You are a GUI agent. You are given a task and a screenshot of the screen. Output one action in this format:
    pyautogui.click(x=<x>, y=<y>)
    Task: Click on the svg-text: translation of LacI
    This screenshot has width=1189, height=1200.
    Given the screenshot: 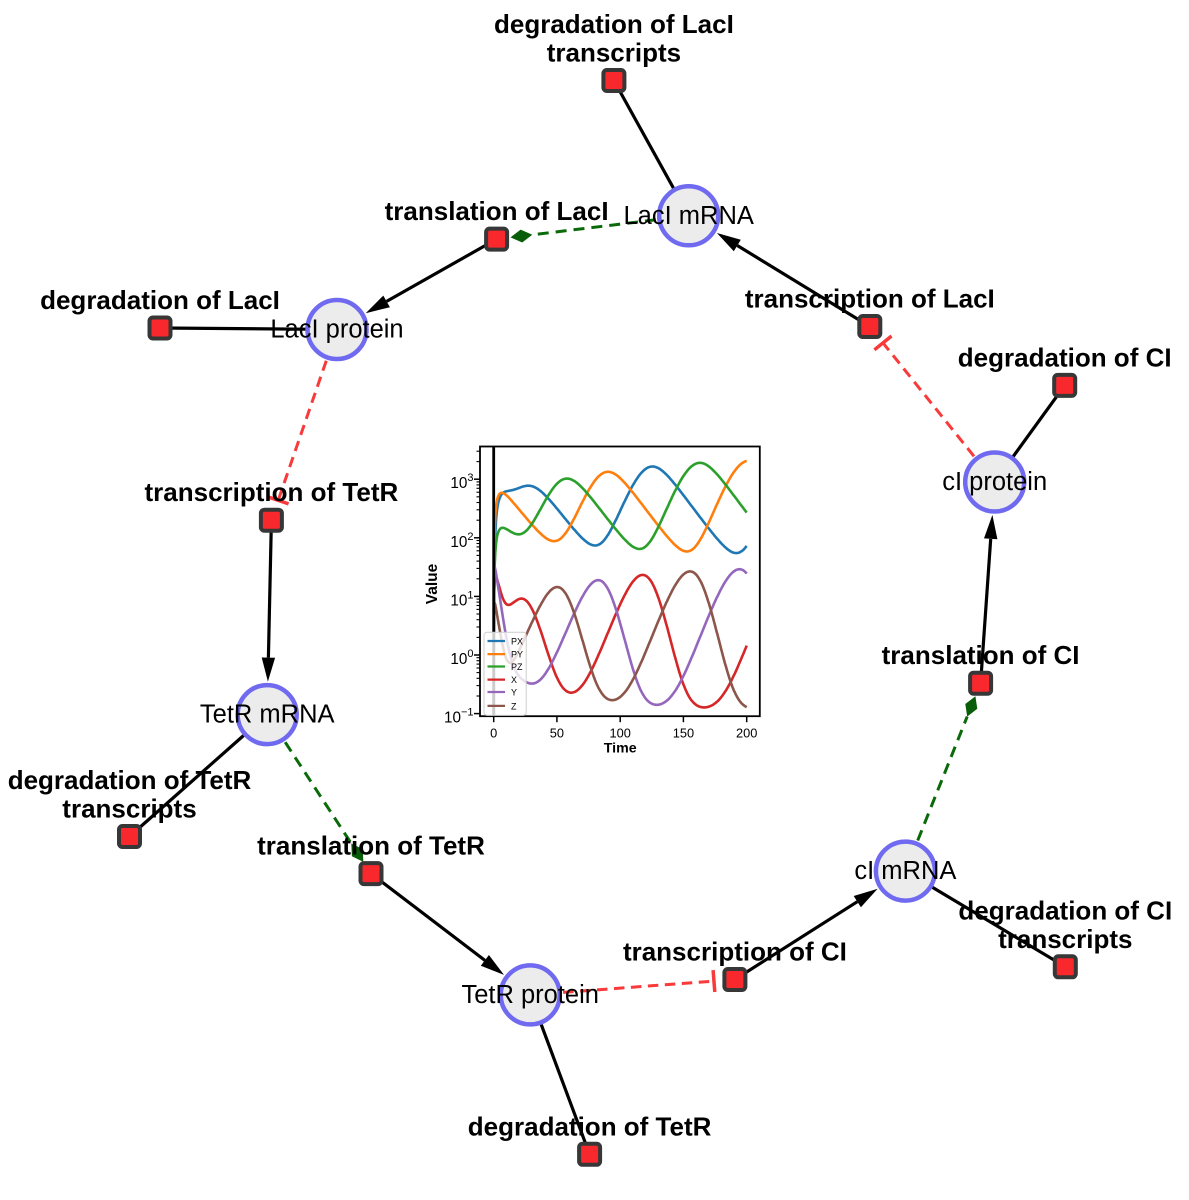 What is the action you would take?
    pyautogui.click(x=497, y=211)
    